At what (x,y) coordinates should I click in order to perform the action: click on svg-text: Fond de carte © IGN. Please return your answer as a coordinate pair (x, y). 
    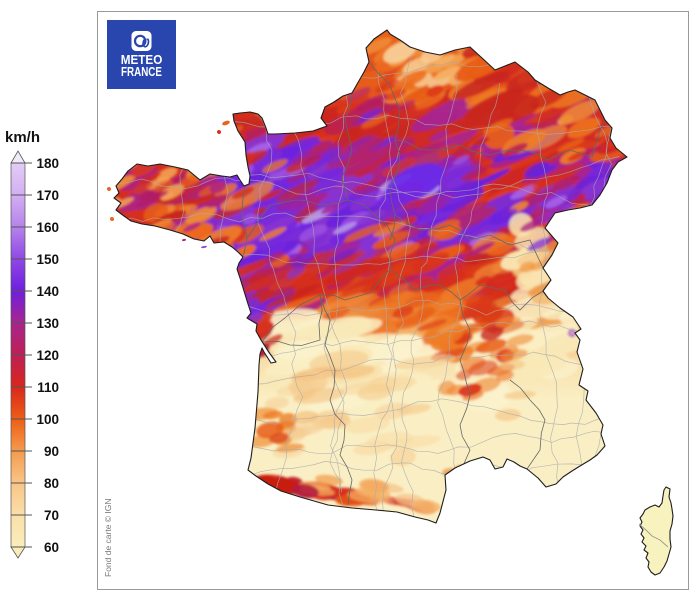
    Looking at the image, I should click on (108, 537).